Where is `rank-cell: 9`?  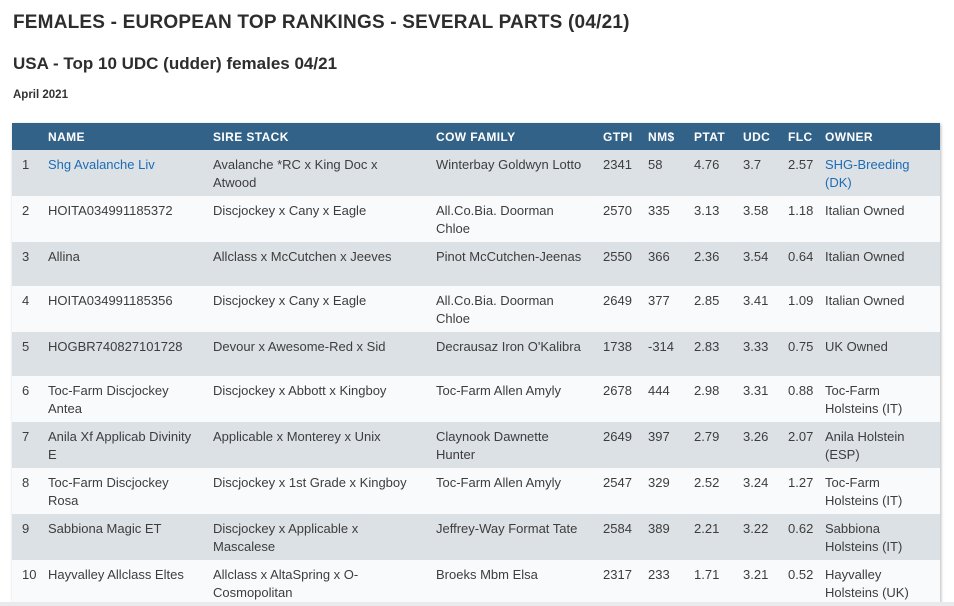 rank-cell: 9 is located at coordinates (26, 537).